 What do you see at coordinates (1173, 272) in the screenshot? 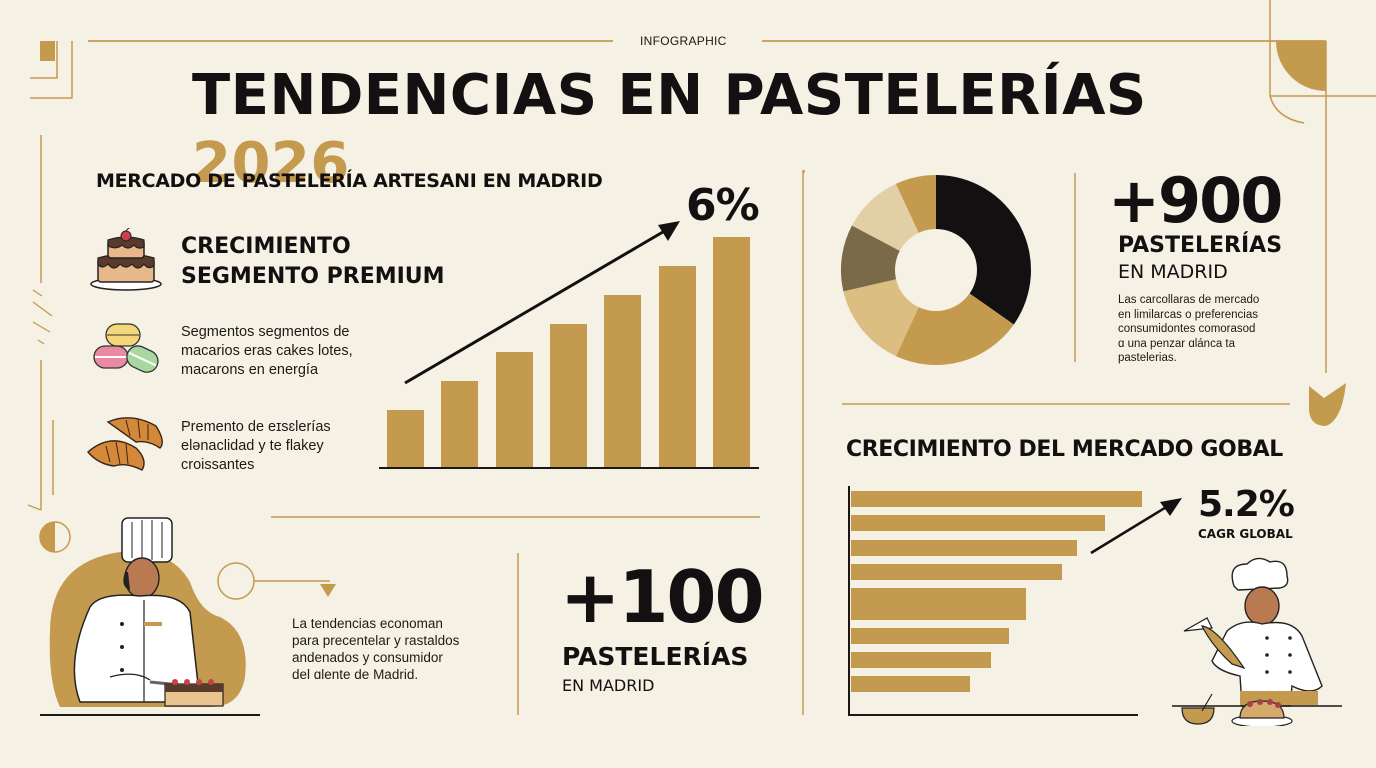
I see `stat-900-sub: EN MADRID` at bounding box center [1173, 272].